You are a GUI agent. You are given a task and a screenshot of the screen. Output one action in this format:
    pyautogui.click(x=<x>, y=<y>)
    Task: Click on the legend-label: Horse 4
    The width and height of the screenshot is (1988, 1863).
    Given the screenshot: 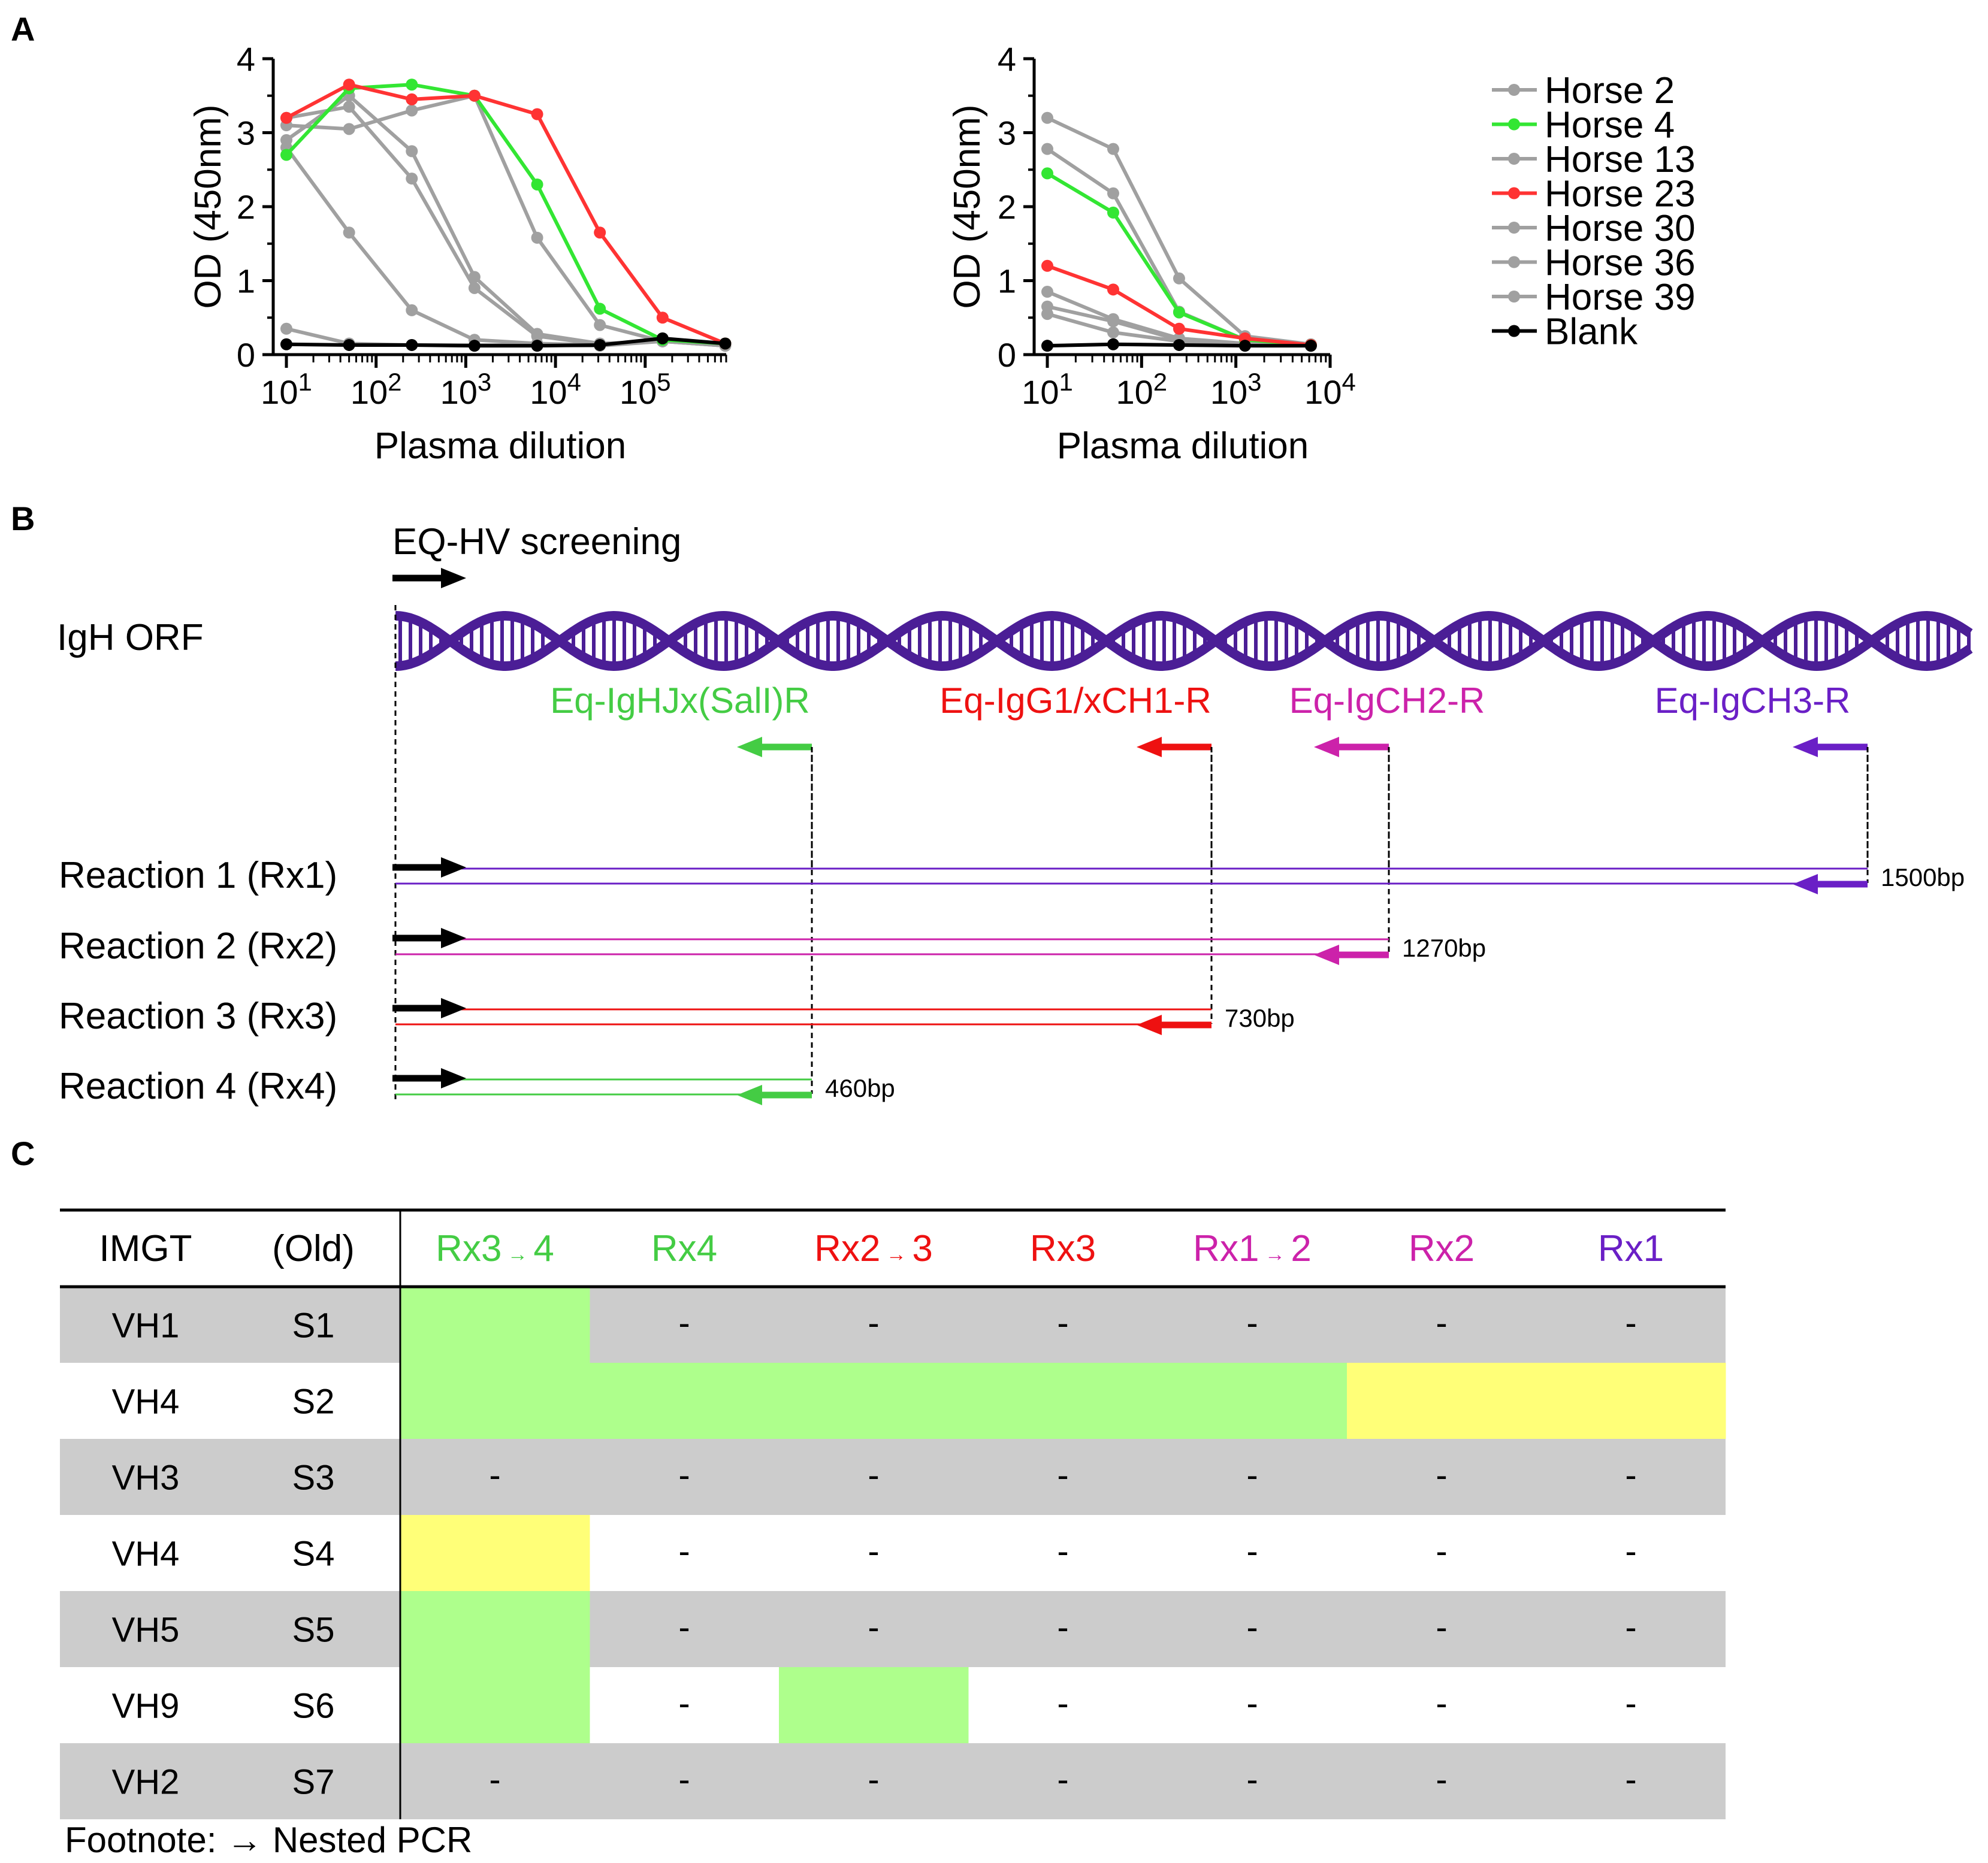 What is the action you would take?
    pyautogui.click(x=1610, y=126)
    